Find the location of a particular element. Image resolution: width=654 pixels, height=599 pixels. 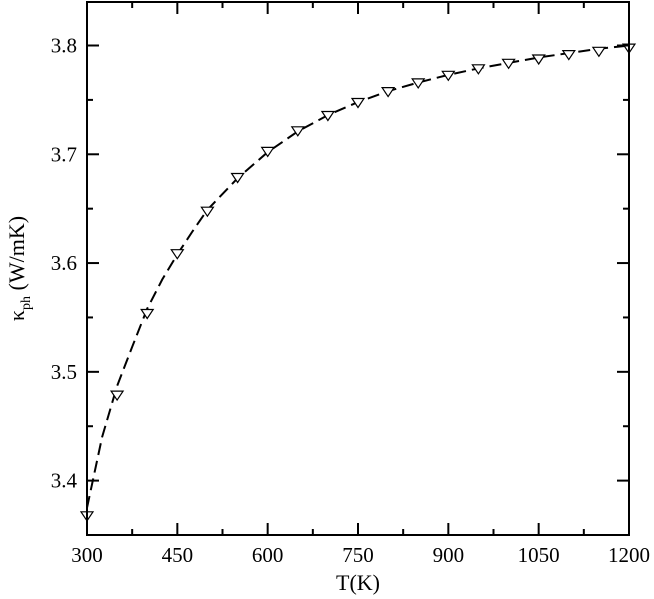

x-tick-label: 1200 is located at coordinates (629, 555).